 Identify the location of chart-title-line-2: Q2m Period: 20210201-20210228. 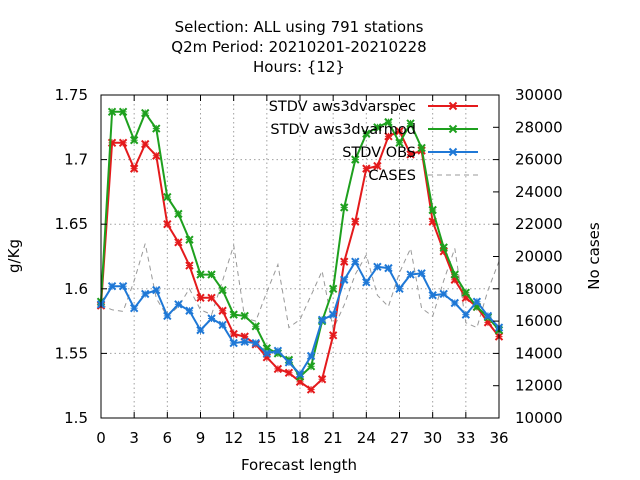
(298, 47).